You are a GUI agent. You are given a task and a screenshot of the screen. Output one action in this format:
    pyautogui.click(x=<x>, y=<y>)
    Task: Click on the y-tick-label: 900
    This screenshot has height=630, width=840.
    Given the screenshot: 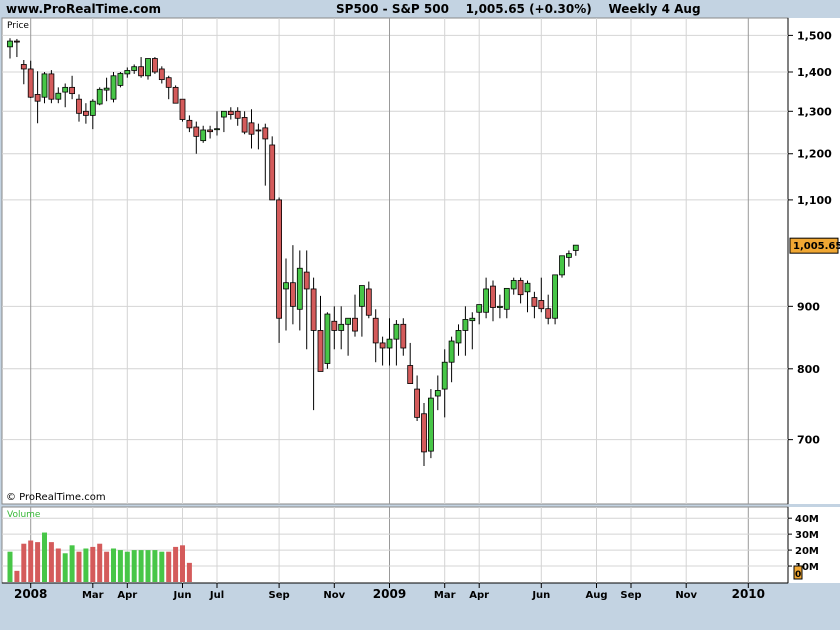 What is the action you would take?
    pyautogui.click(x=808, y=306)
    